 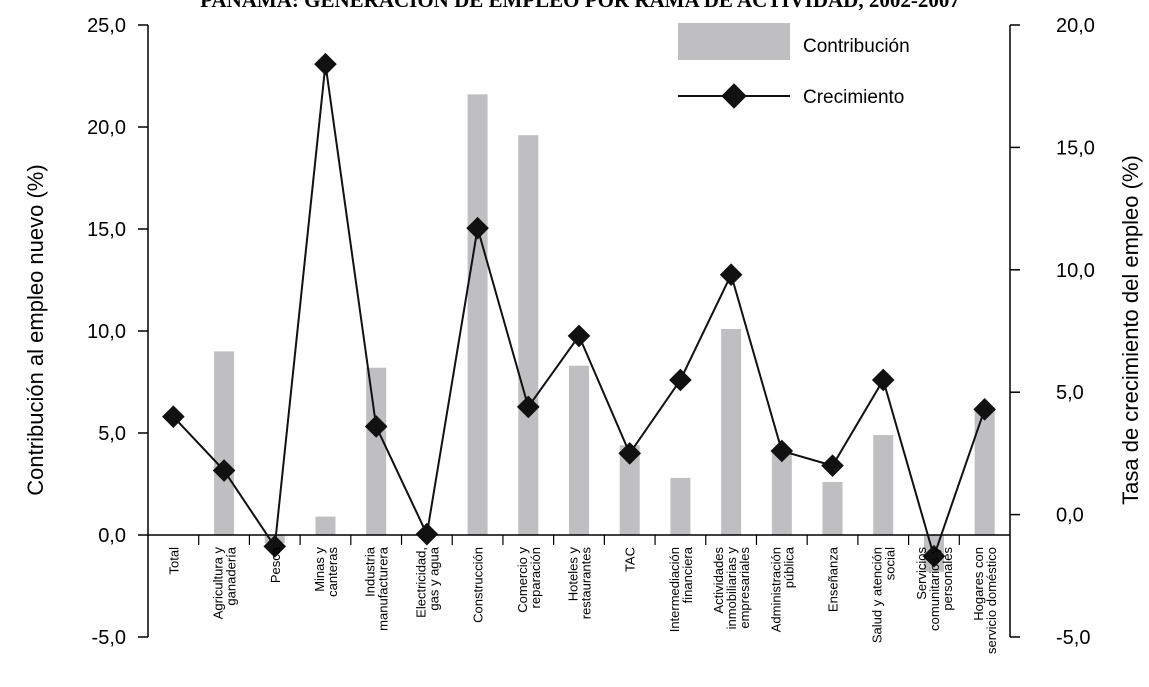 I want to click on category-label: Administraciónpública, so click(x=782, y=589).